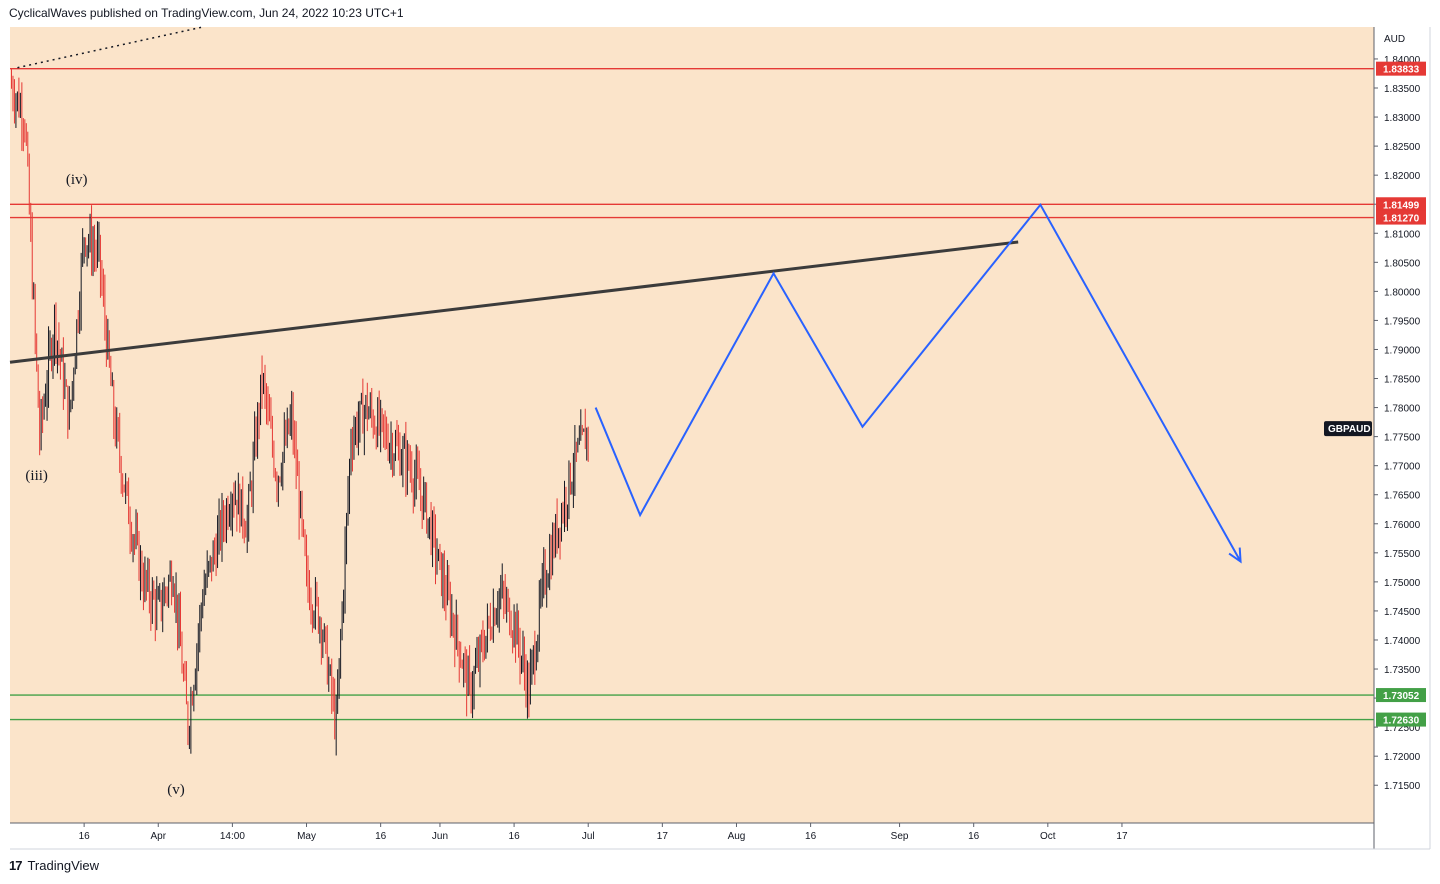  I want to click on y-tick-label: 1.82000, so click(1402, 176).